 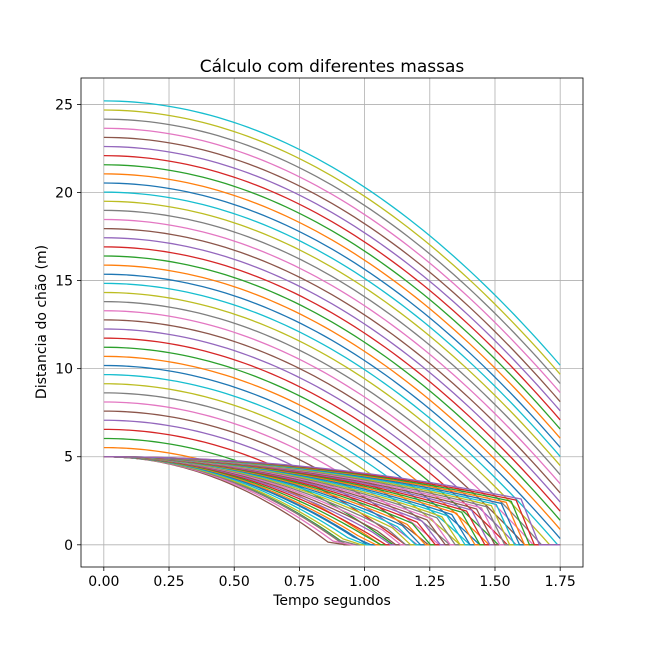 What do you see at coordinates (494, 582) in the screenshot?
I see `x-tick-label: 1.50` at bounding box center [494, 582].